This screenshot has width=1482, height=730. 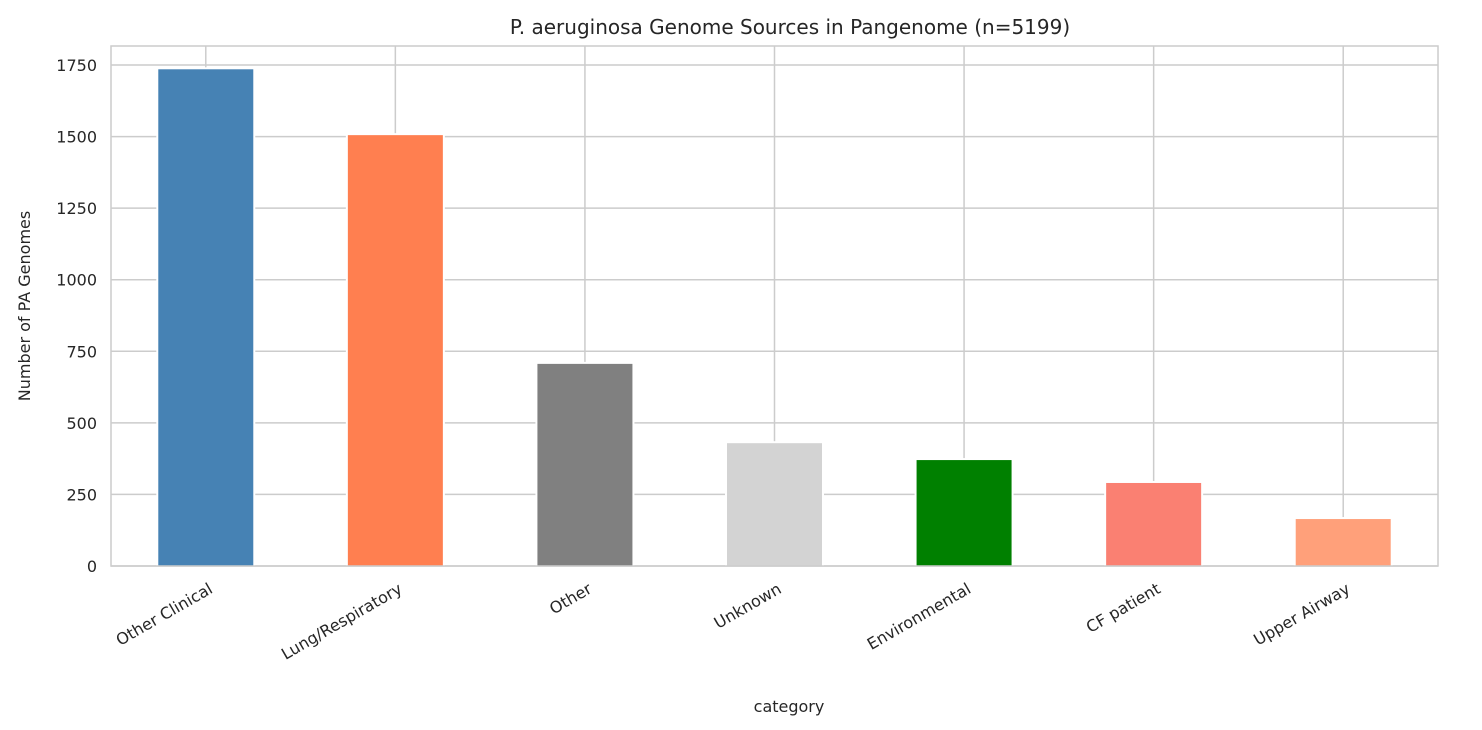 What do you see at coordinates (76, 137) in the screenshot?
I see `y-tick-label: 1500` at bounding box center [76, 137].